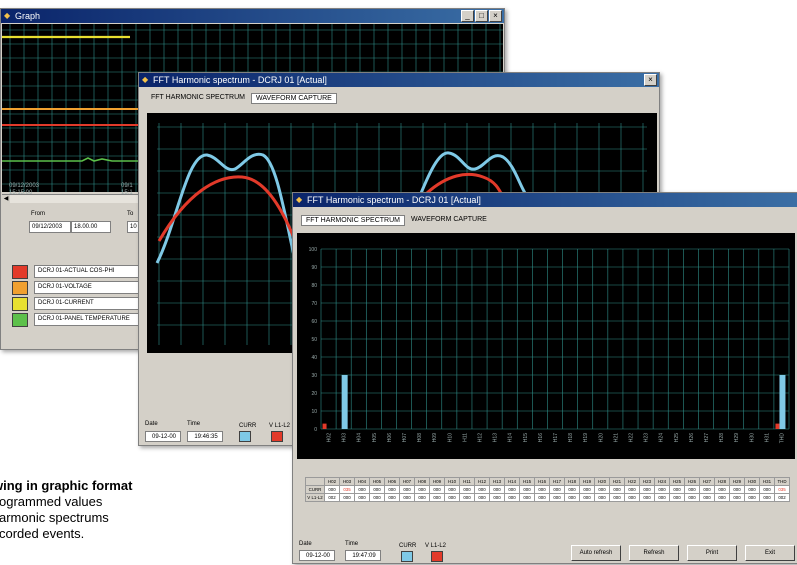  I want to click on auto-refresh-button: Auto refresh, so click(596, 553).